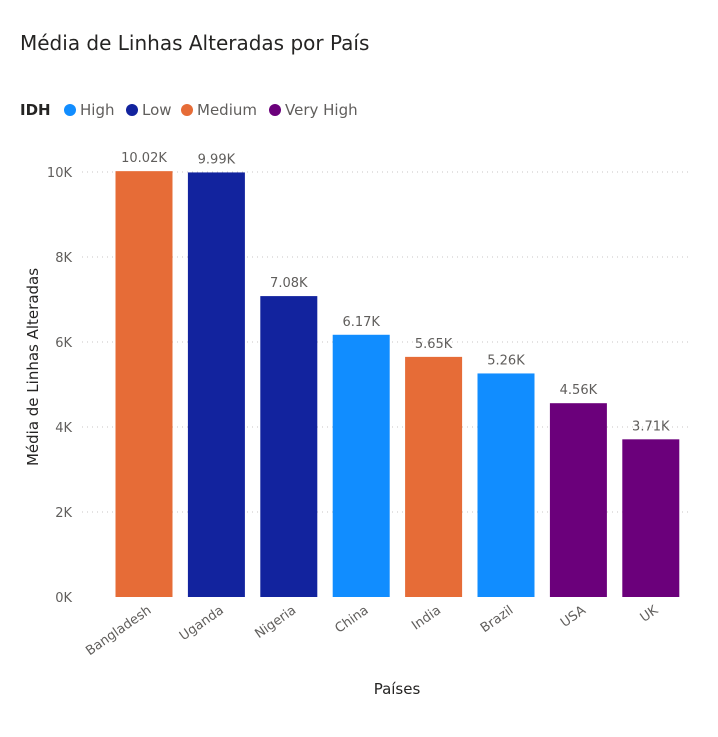 Image resolution: width=718 pixels, height=737 pixels. I want to click on x-tick-label: India, so click(426, 618).